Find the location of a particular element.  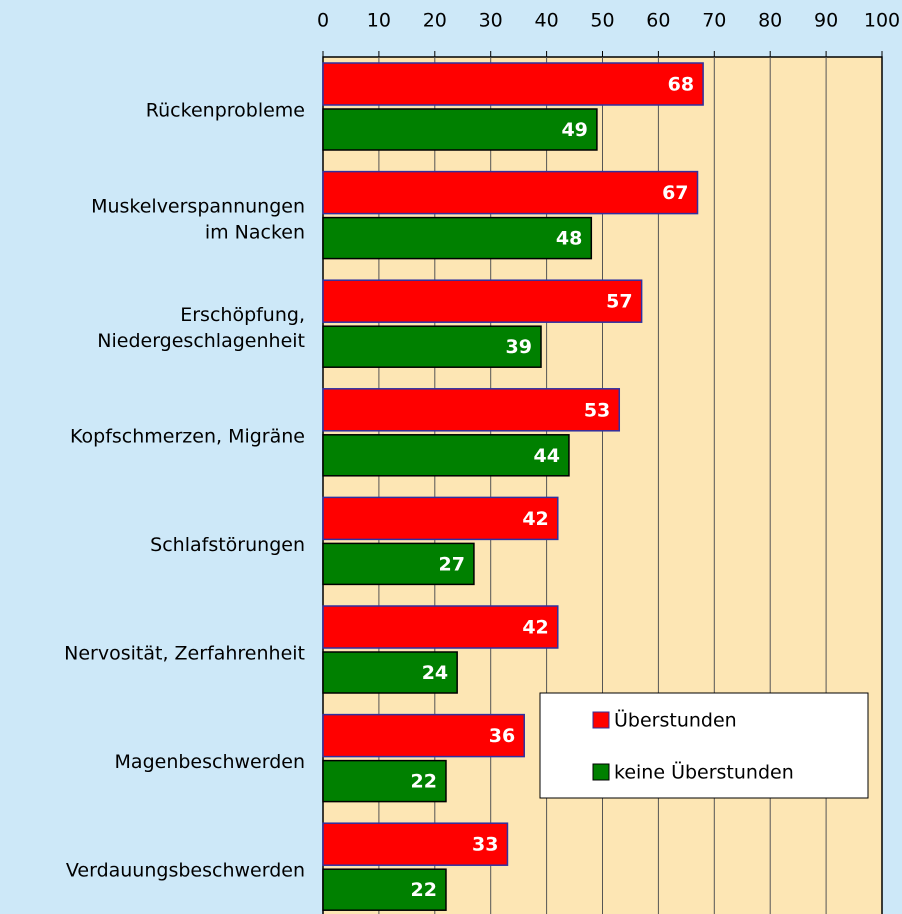

category-label: Schlafstörungen is located at coordinates (227, 545).